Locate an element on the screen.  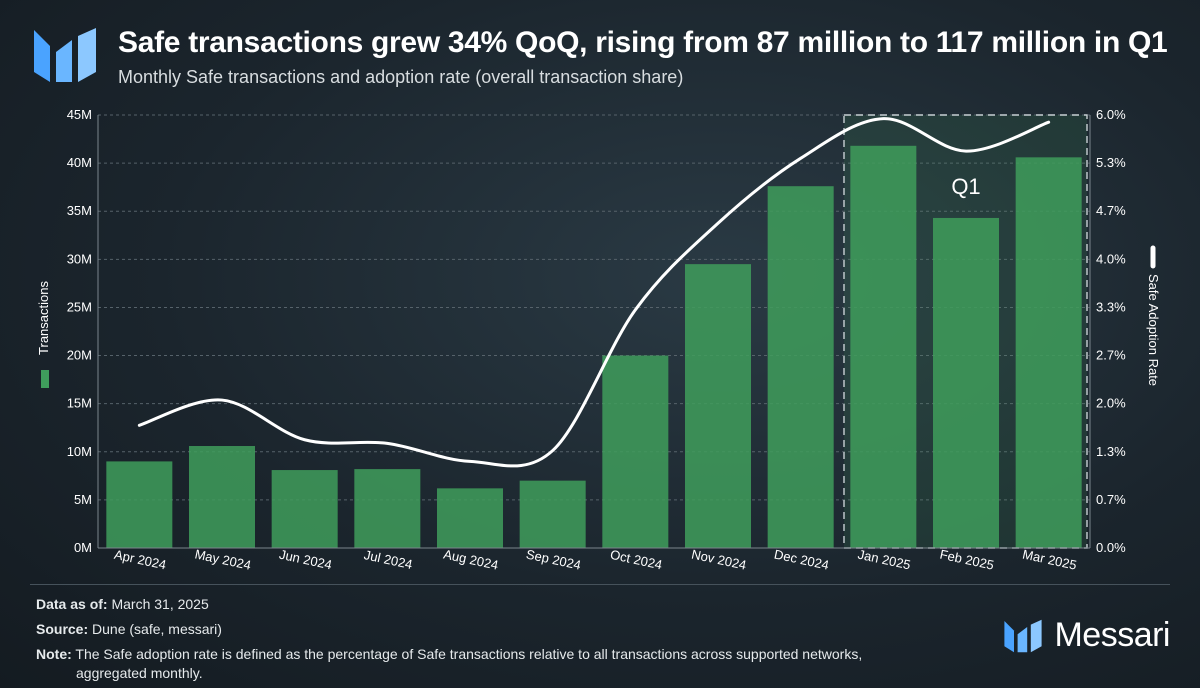
source: Source: Dune (safe, messari) is located at coordinates (129, 629).